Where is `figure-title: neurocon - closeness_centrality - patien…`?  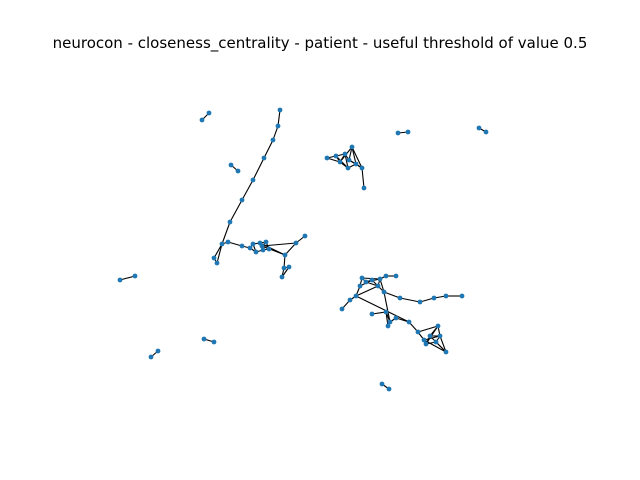 figure-title: neurocon - closeness_centrality - patien… is located at coordinates (320, 43).